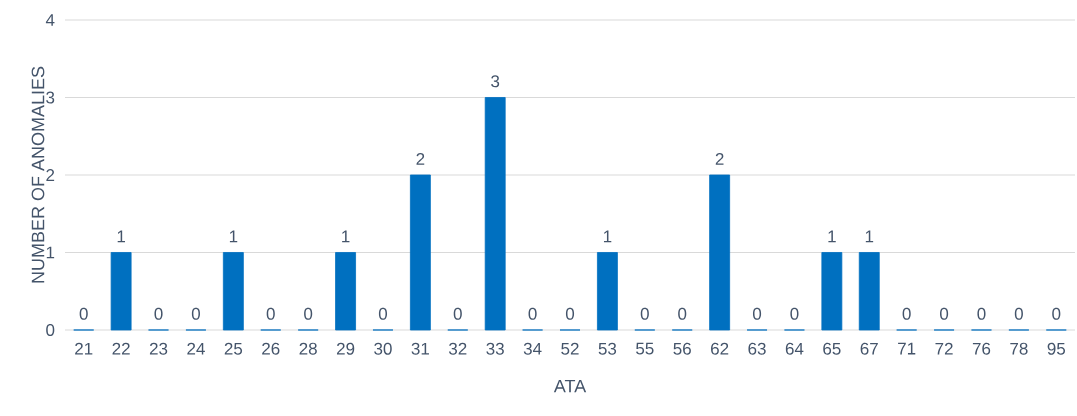 This screenshot has width=1077, height=416. Describe the element at coordinates (495, 348) in the screenshot. I see `x-tick-label: 33` at that location.